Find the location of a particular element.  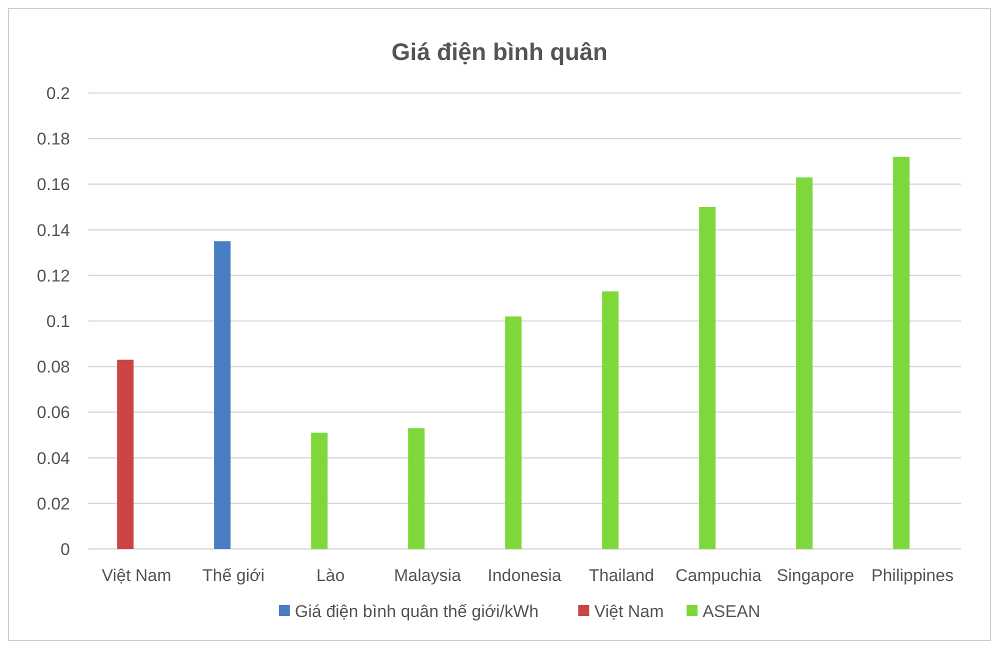

y-tick-label: 0.12 is located at coordinates (53, 276).